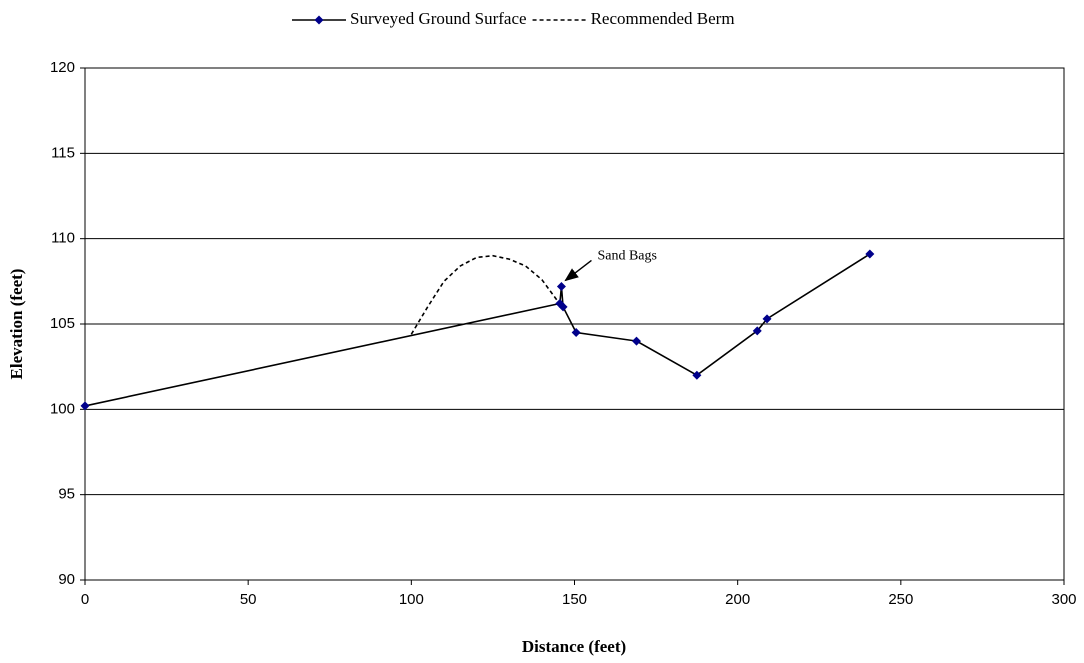 This screenshot has width=1084, height=663. I want to click on x-axis-label: Distance (feet), so click(574, 646).